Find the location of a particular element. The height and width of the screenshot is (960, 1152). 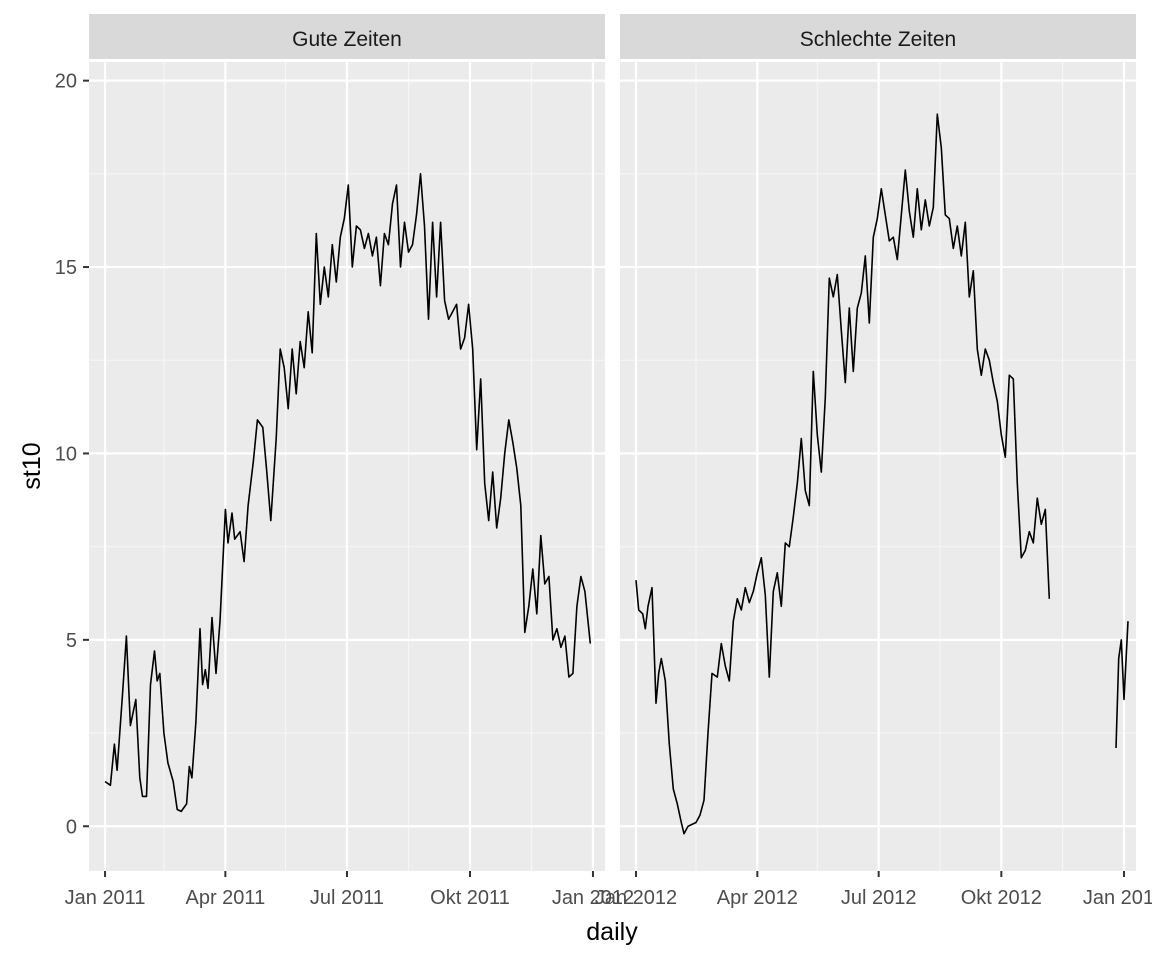

x-tick-label: Okt 2011 is located at coordinates (470, 898).